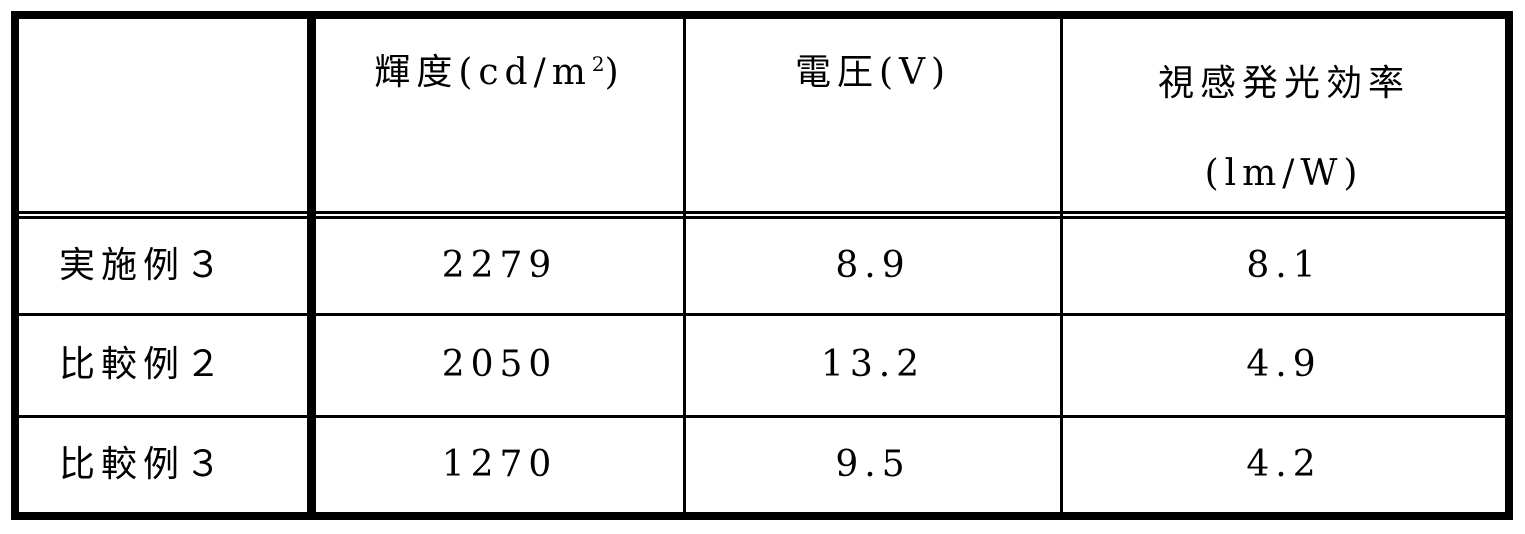 This screenshot has width=1525, height=534. What do you see at coordinates (873, 115) in the screenshot?
I see `header-voltage: 電圧(V)` at bounding box center [873, 115].